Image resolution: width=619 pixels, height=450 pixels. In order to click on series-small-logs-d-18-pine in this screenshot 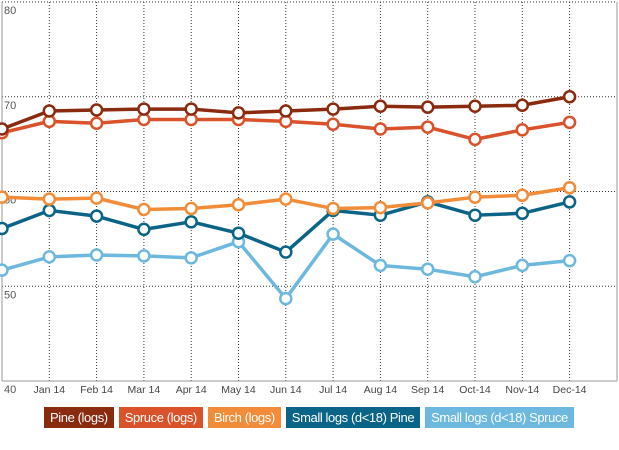, I will do `click(288, 227)`.